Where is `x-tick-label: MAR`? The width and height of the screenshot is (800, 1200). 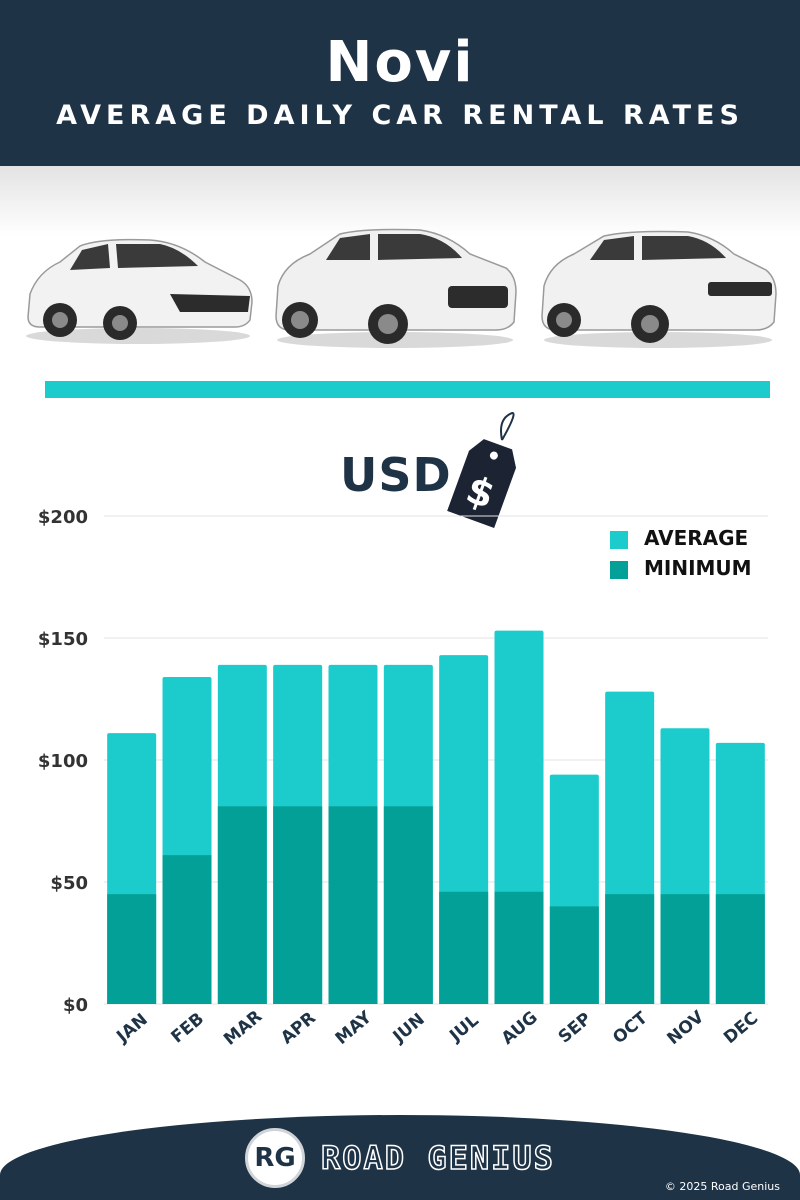
x-tick-label: MAR is located at coordinates (243, 1028).